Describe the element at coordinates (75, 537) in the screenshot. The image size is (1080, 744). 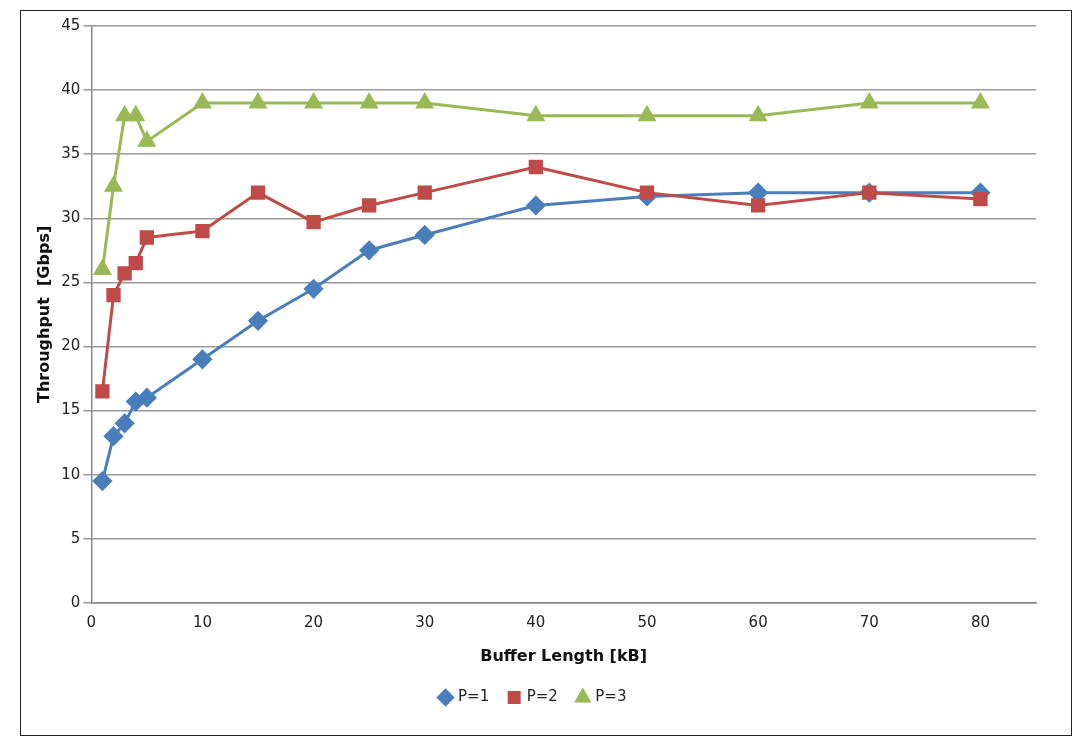
I see `y-tick-label: 5` at that location.